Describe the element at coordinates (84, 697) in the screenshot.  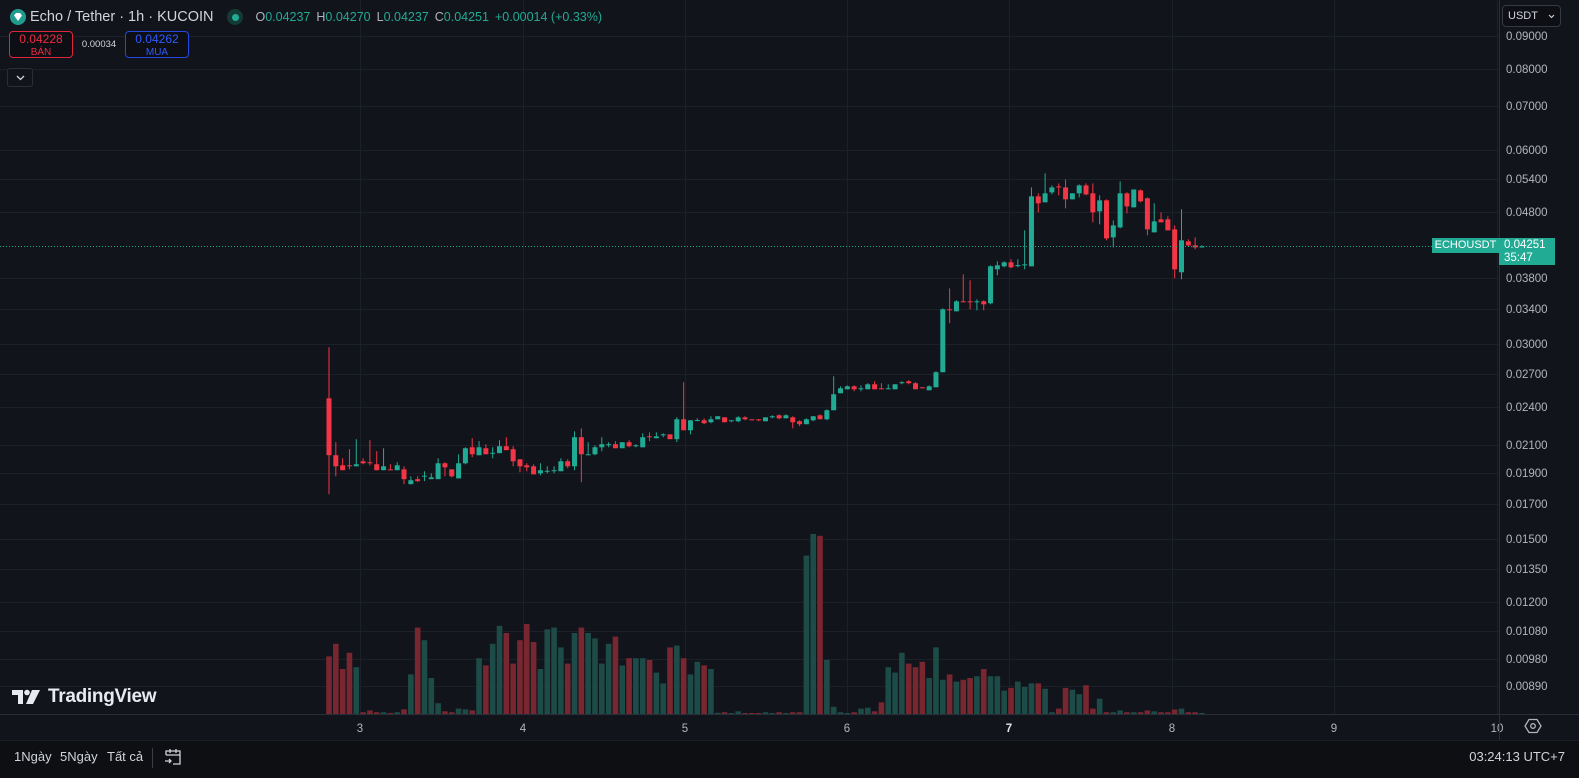
I see `tradingview-logo: TradingView` at that location.